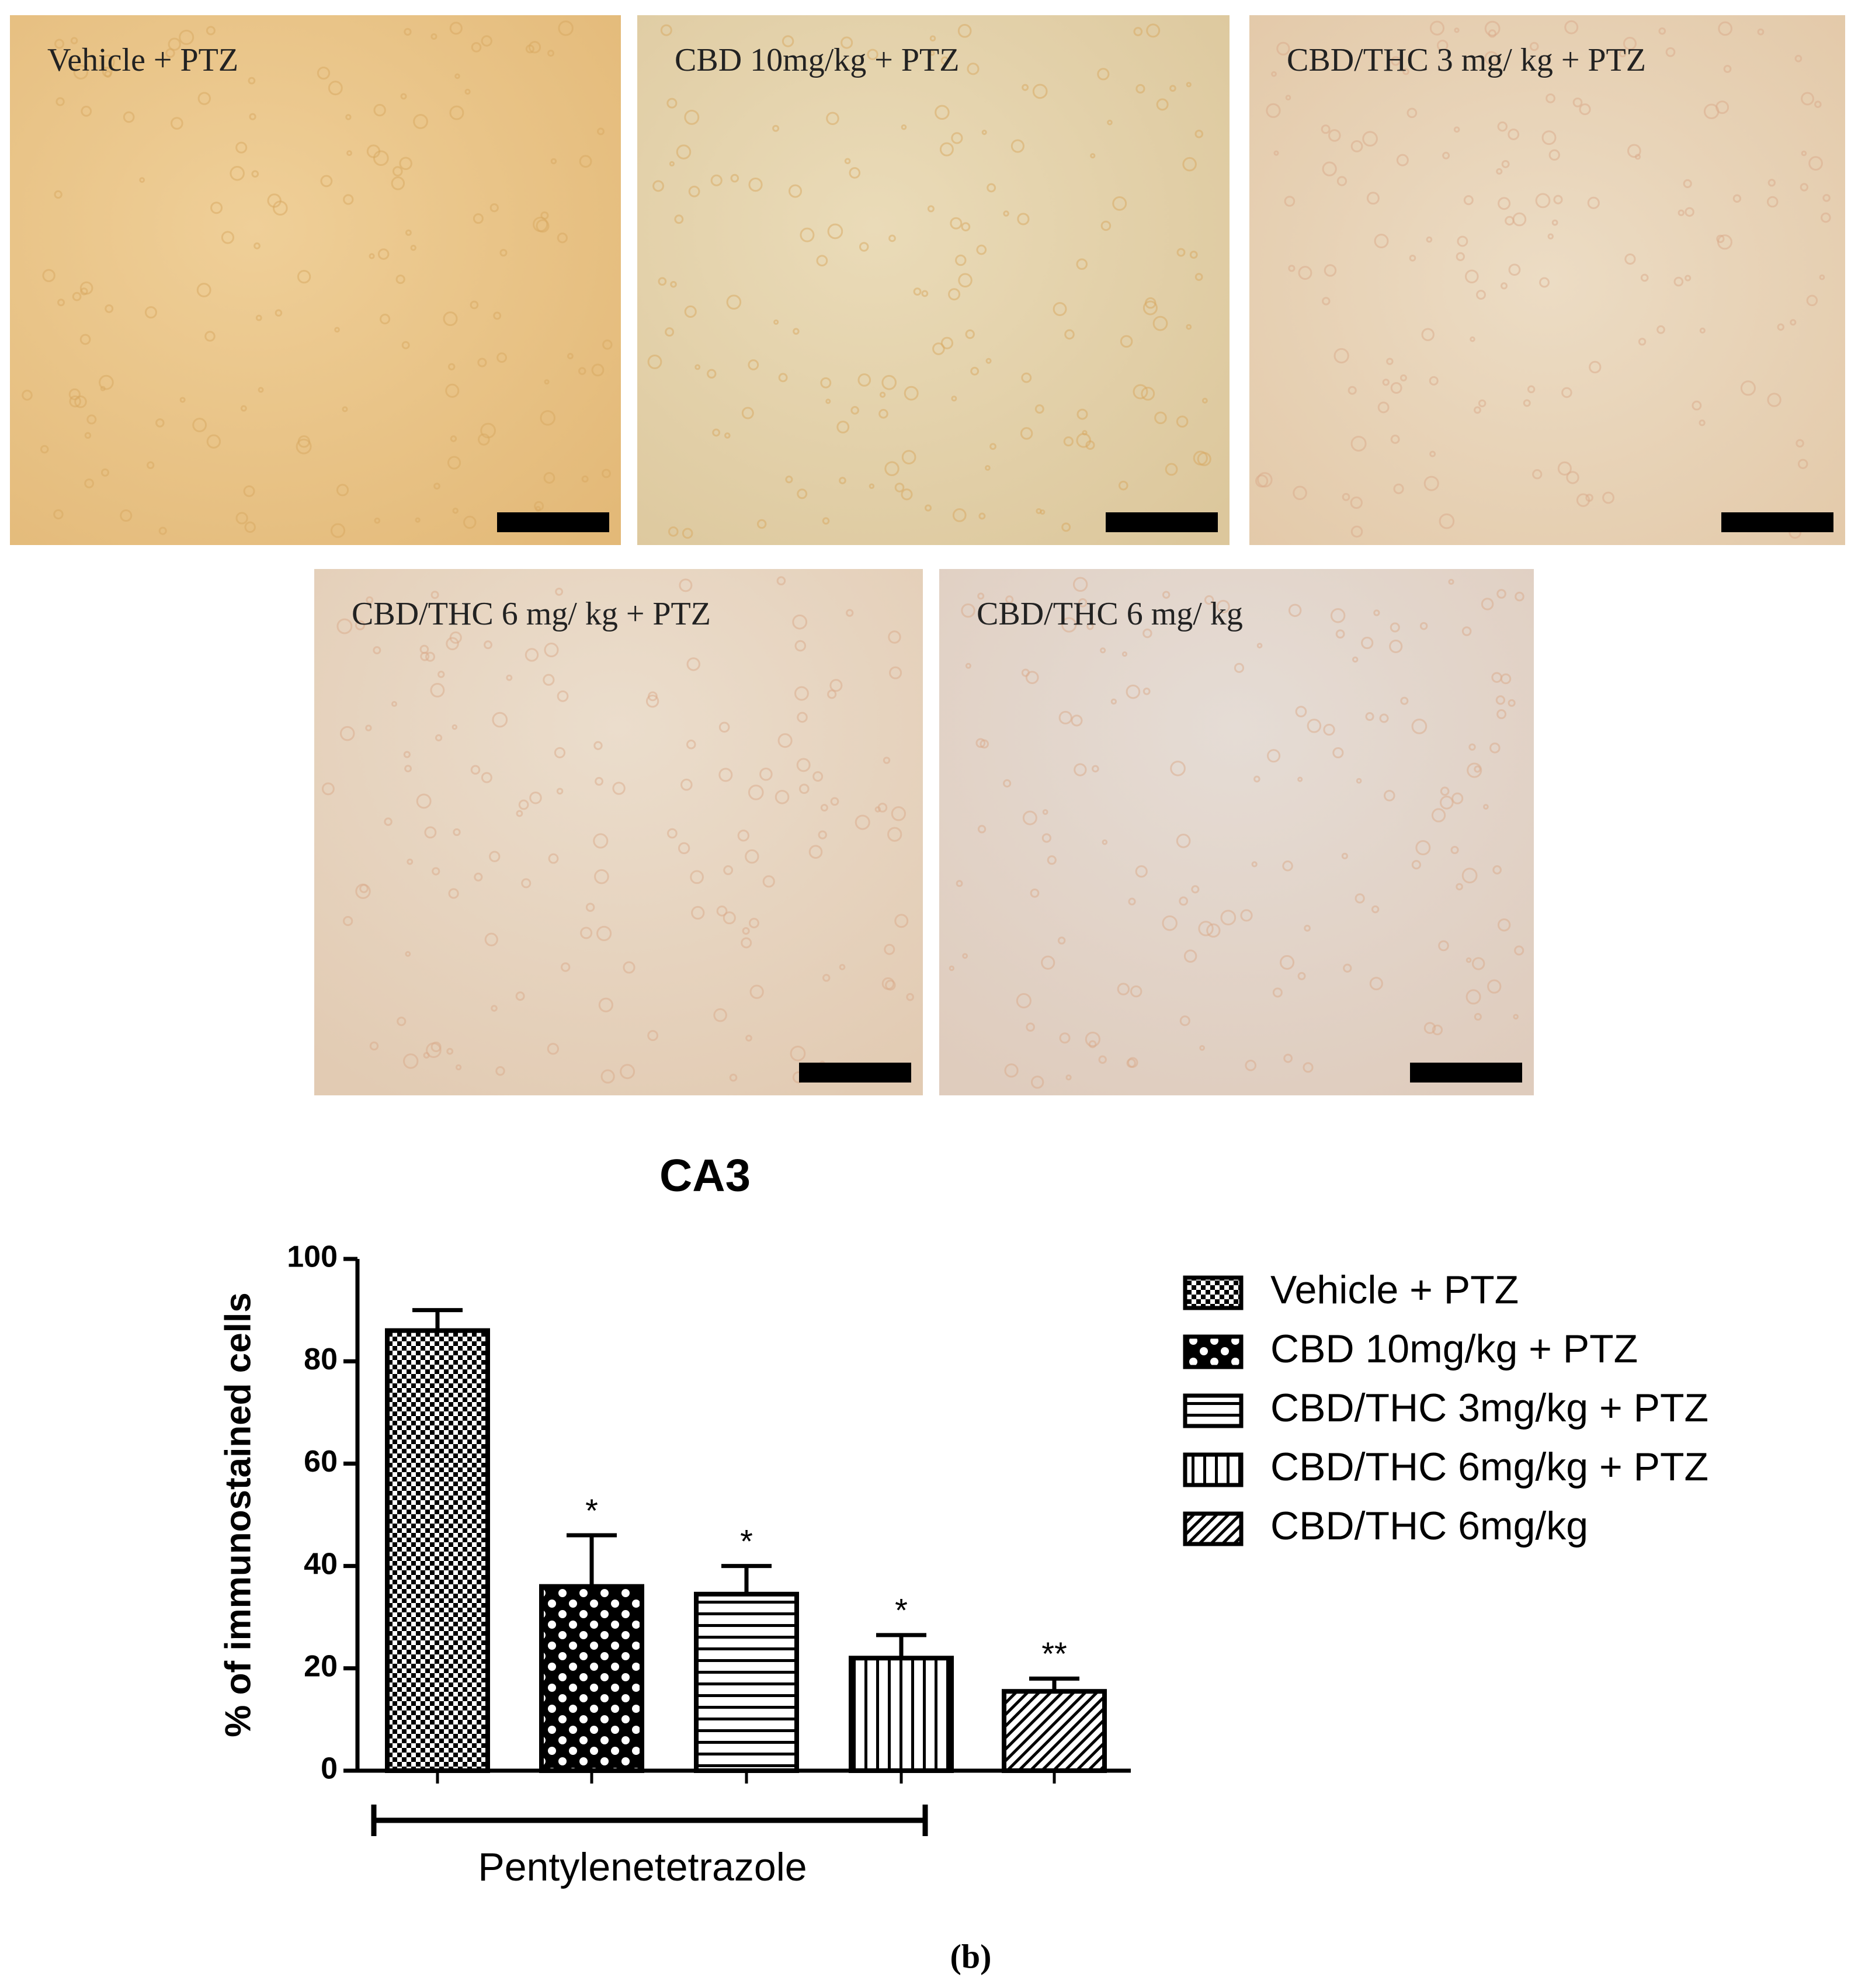 This screenshot has width=1858, height=1988. What do you see at coordinates (1777, 522) in the screenshot?
I see `scale-bar` at bounding box center [1777, 522].